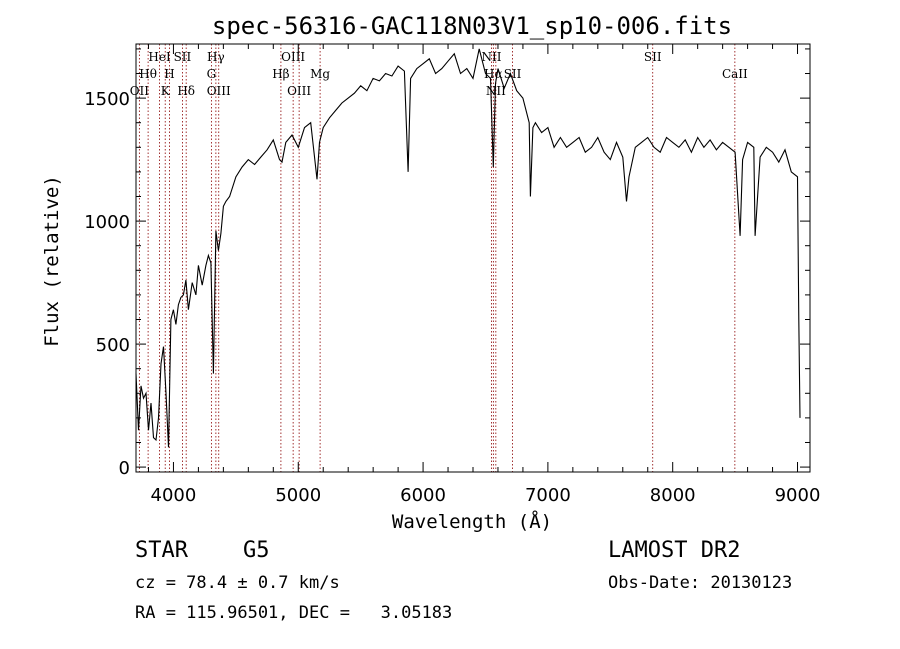 Image resolution: width=900 pixels, height=649 pixels. What do you see at coordinates (107, 99) in the screenshot?
I see `y-tick-label-1500: 1500` at bounding box center [107, 99].